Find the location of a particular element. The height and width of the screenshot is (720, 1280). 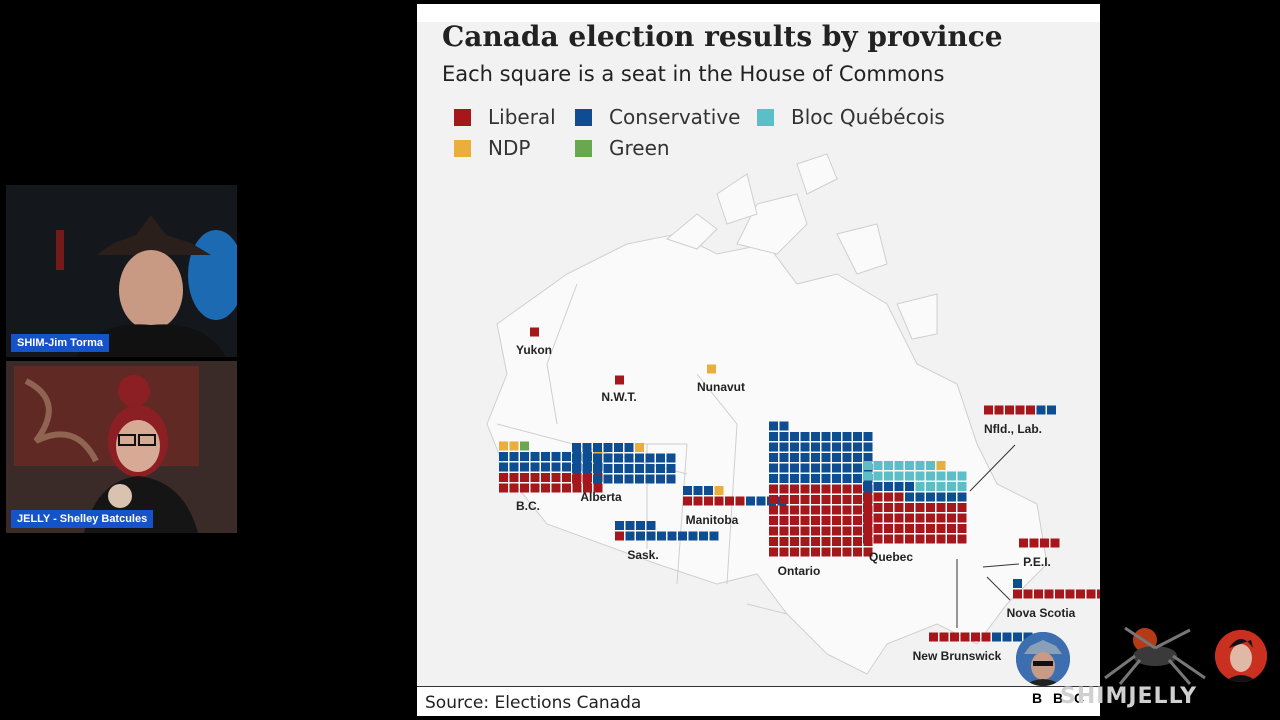

chart-title: Canada election results by province is located at coordinates (722, 36).